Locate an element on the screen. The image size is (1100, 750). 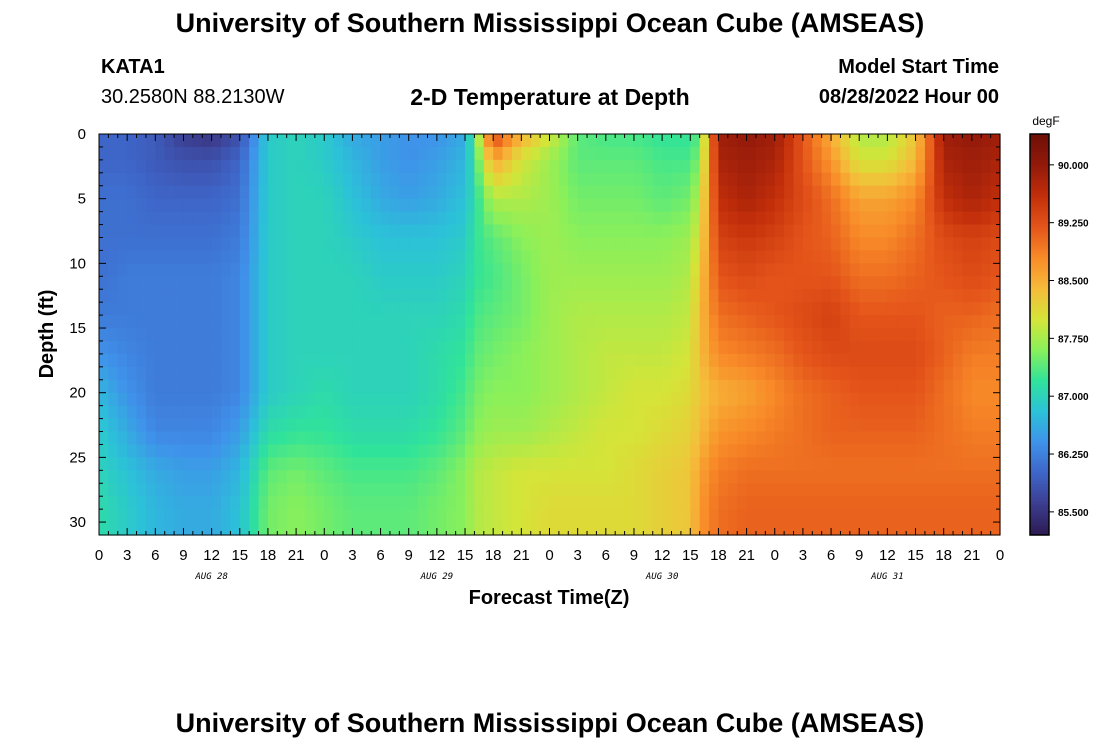
x-tick-label: 18 is located at coordinates (268, 555).